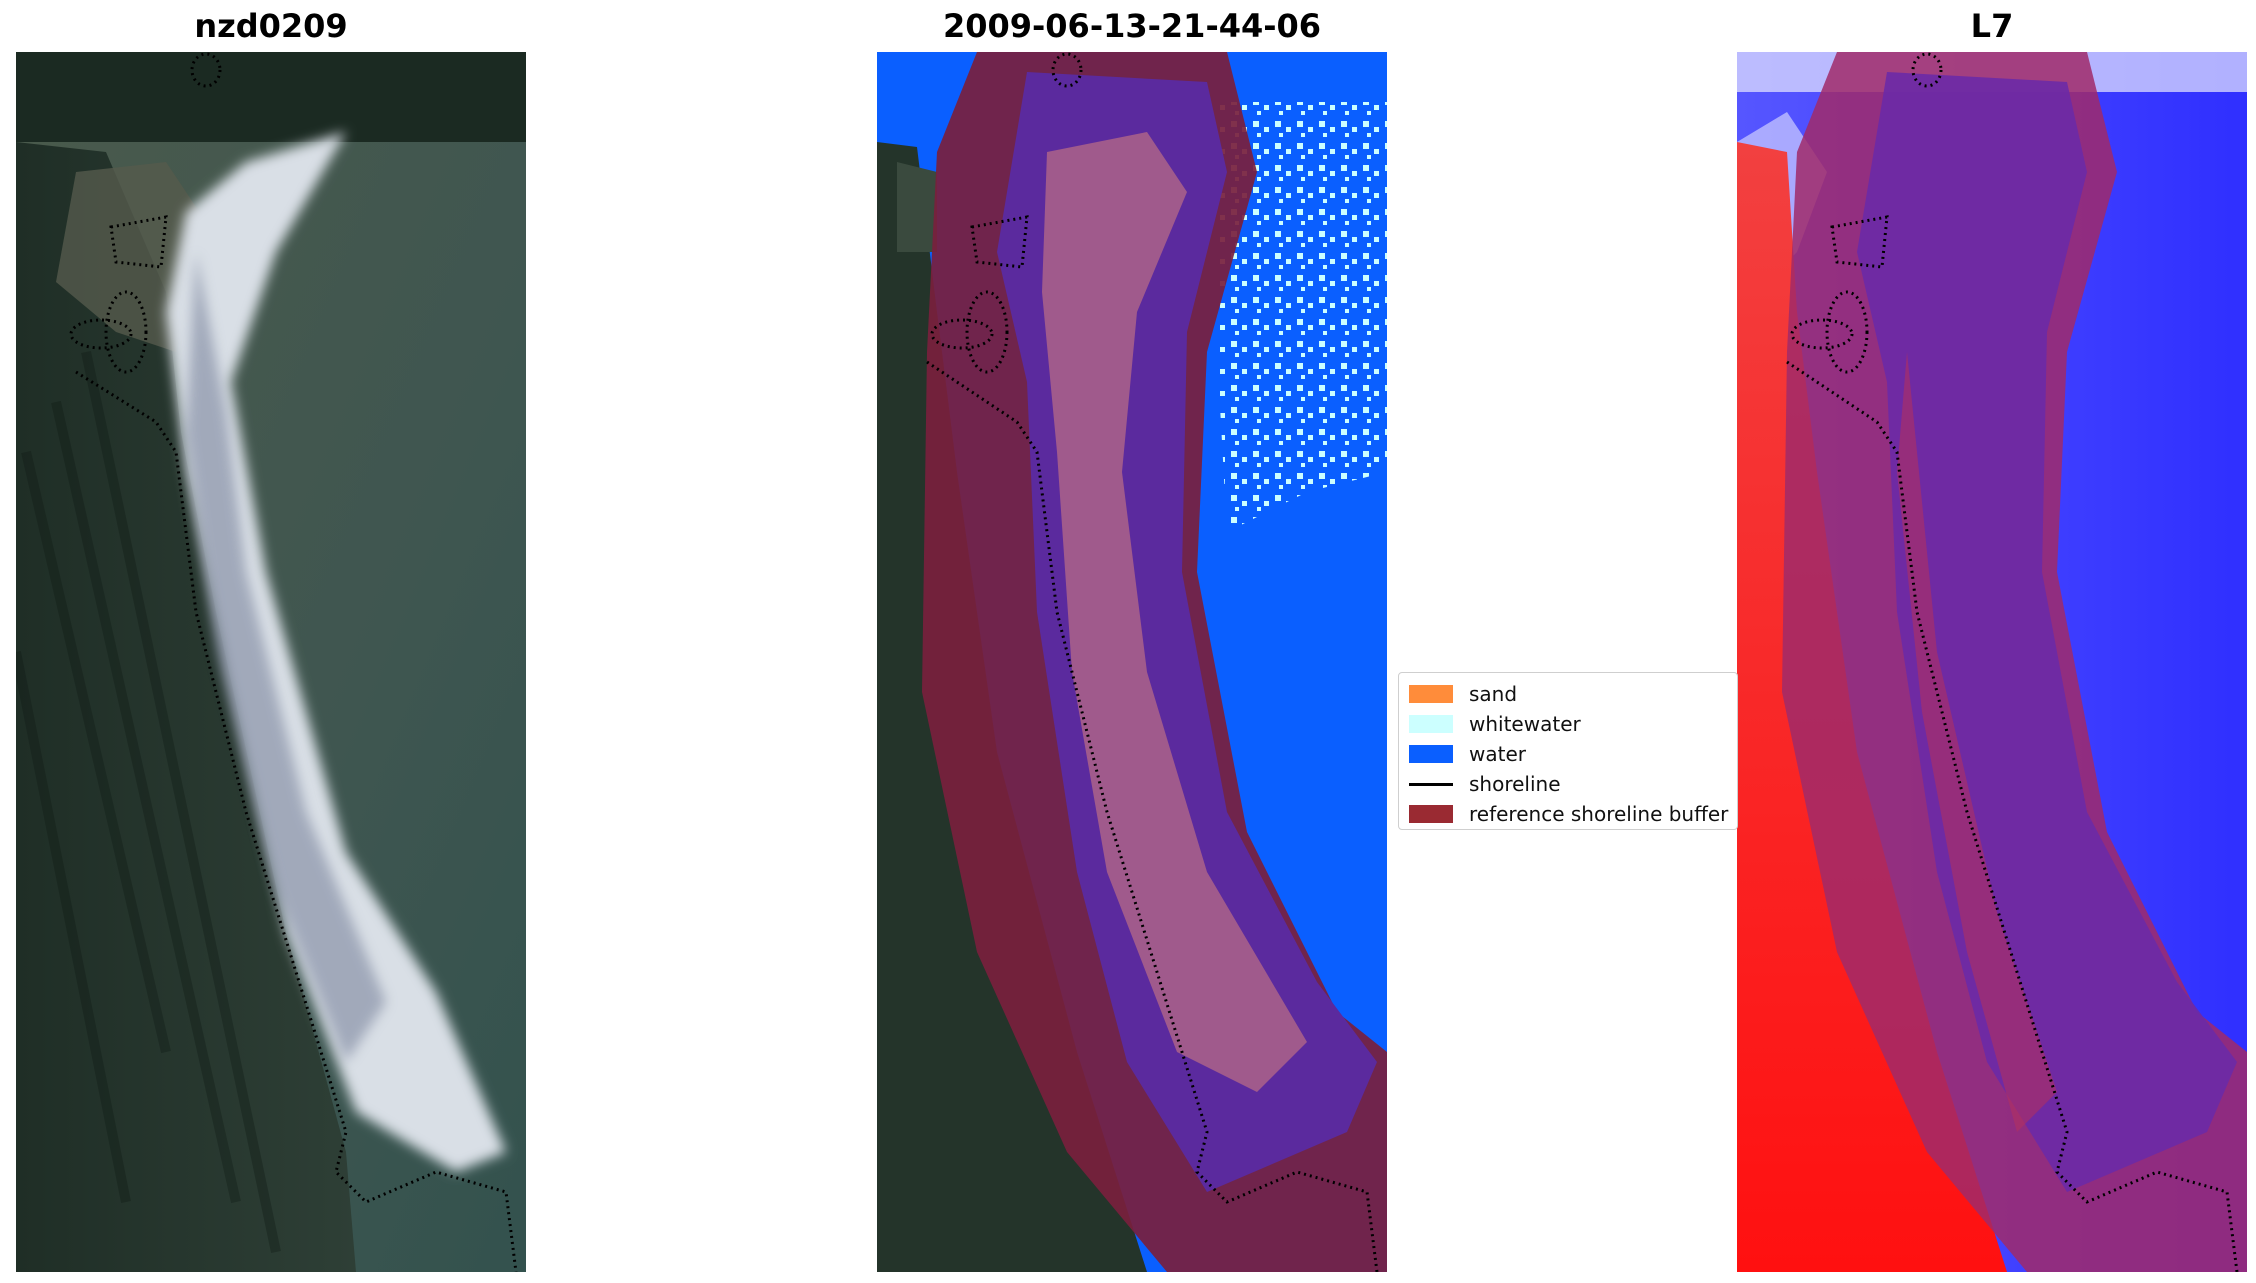 This screenshot has height=1283, width=2256. What do you see at coordinates (1431, 814) in the screenshot?
I see `legend-swatch-reference-buffer` at bounding box center [1431, 814].